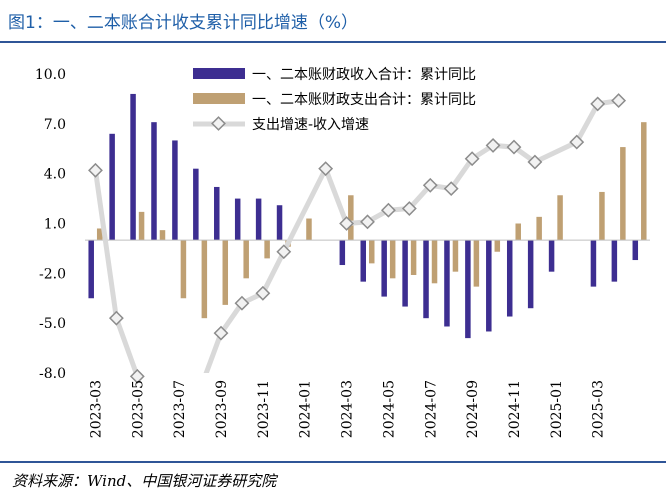 This screenshot has height=501, width=666. I want to click on legend-label-gap: 支出增速-收入增速, so click(310, 125).